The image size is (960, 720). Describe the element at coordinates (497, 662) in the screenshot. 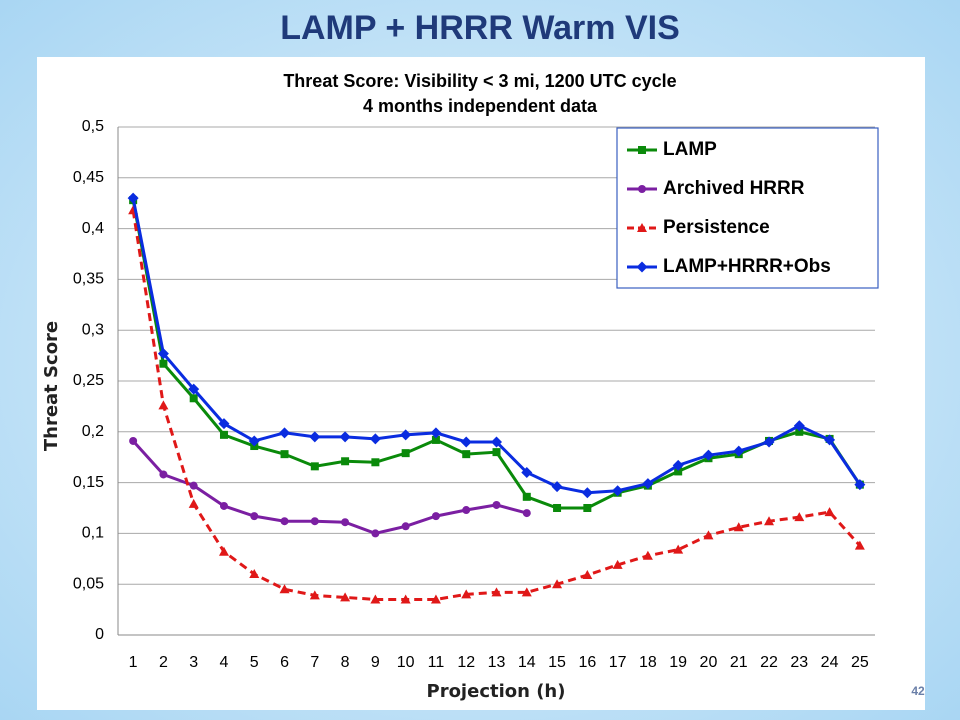

I see `x-tick-label: 13` at that location.